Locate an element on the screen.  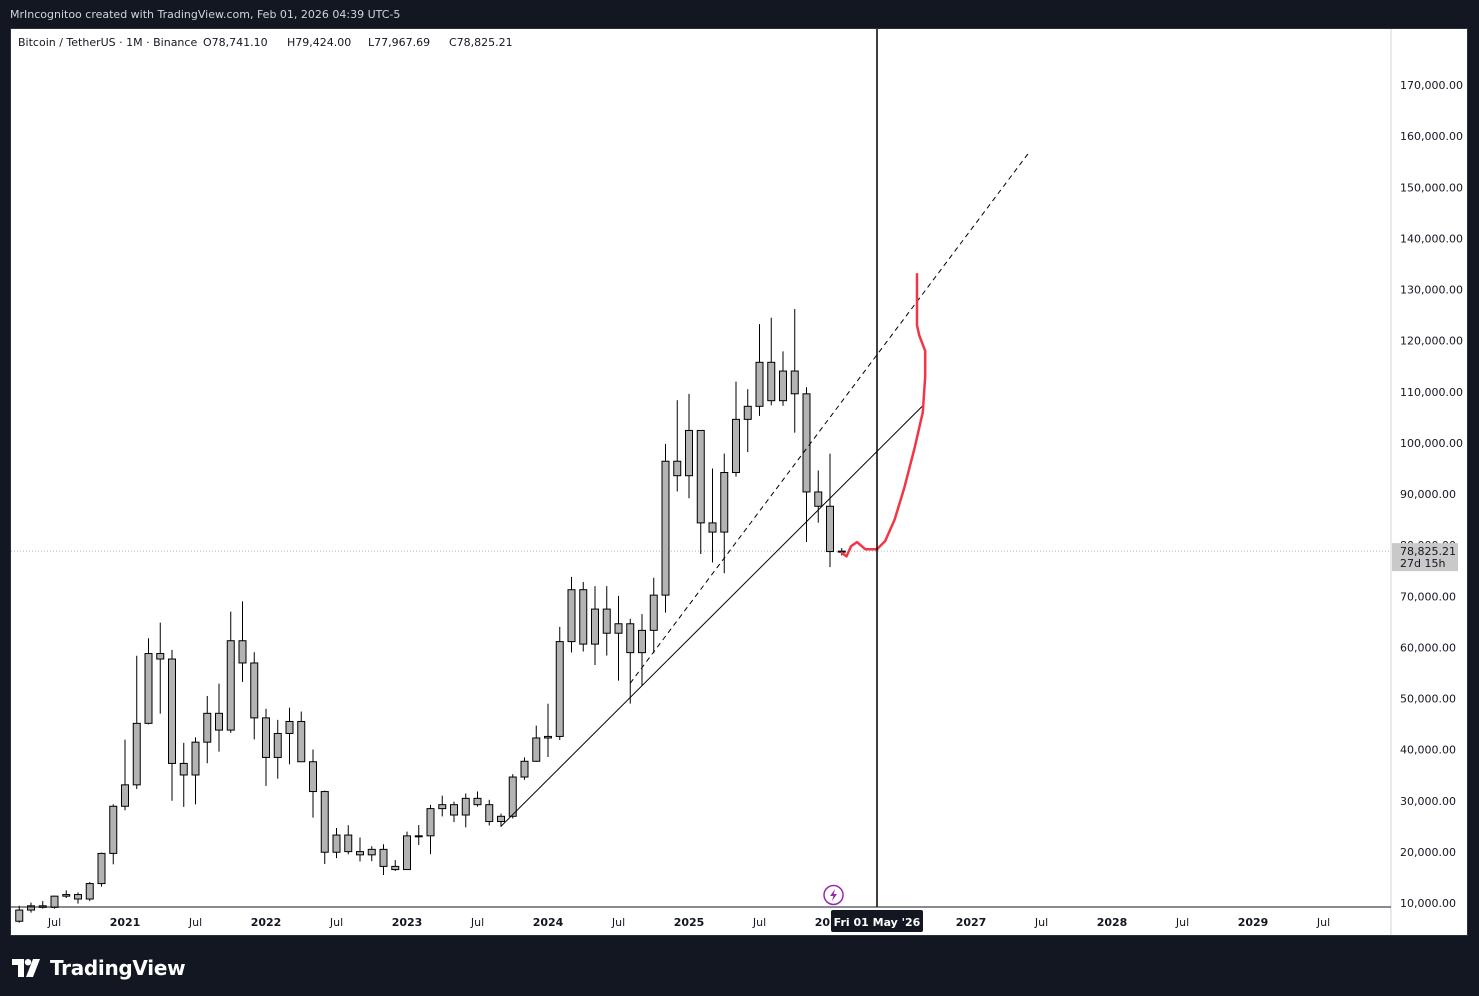
crosshair-date-label: Fri 01 May '26 is located at coordinates (877, 922).